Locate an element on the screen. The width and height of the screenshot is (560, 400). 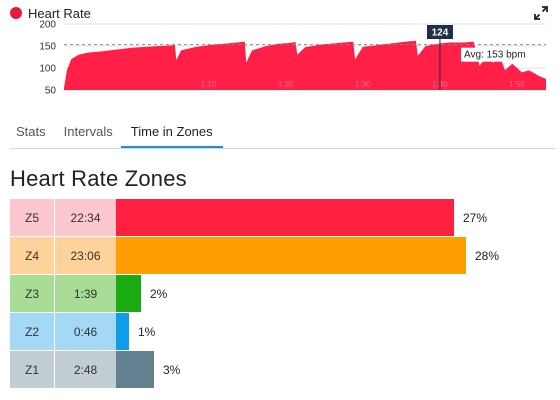
zone-percentage: 2% is located at coordinates (159, 293).